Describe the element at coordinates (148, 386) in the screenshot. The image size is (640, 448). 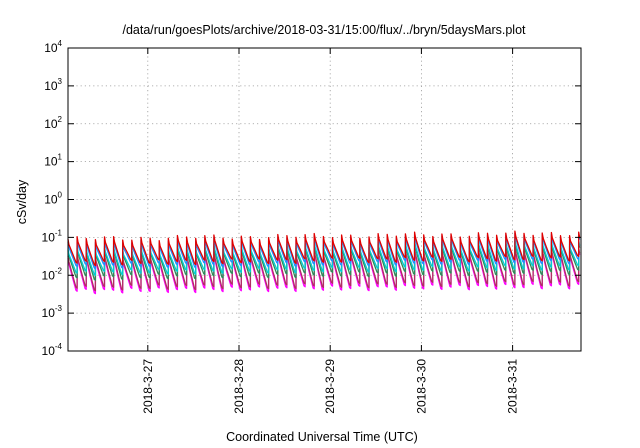
I see `x-tick-label: 2018-3-27` at that location.